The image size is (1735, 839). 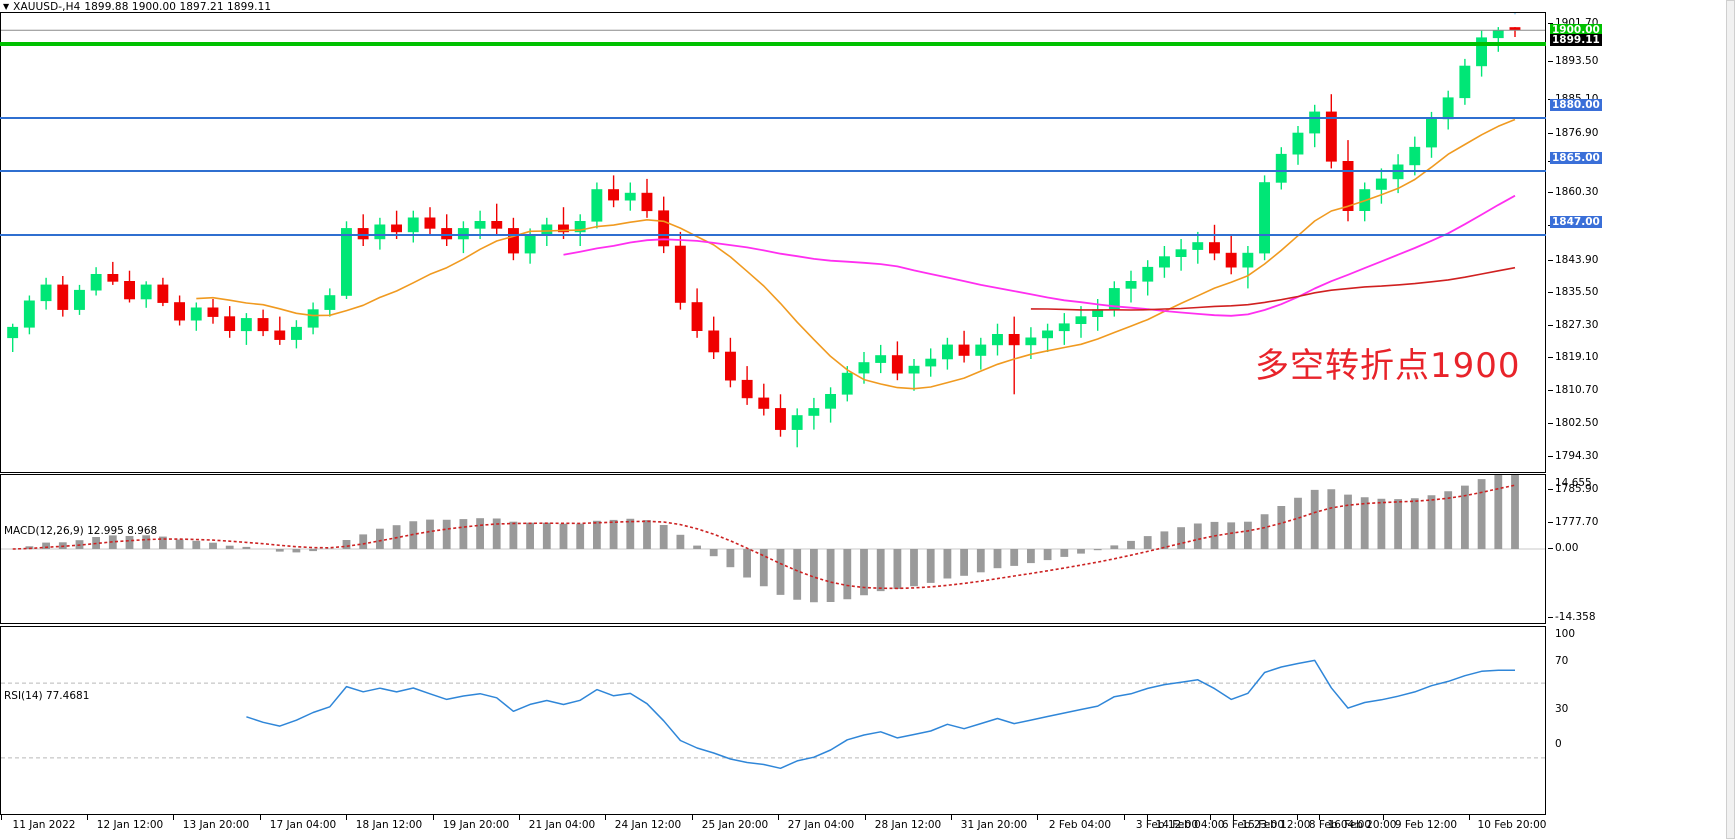 I want to click on rsi-axis-tick: 70, so click(x=1558, y=661).